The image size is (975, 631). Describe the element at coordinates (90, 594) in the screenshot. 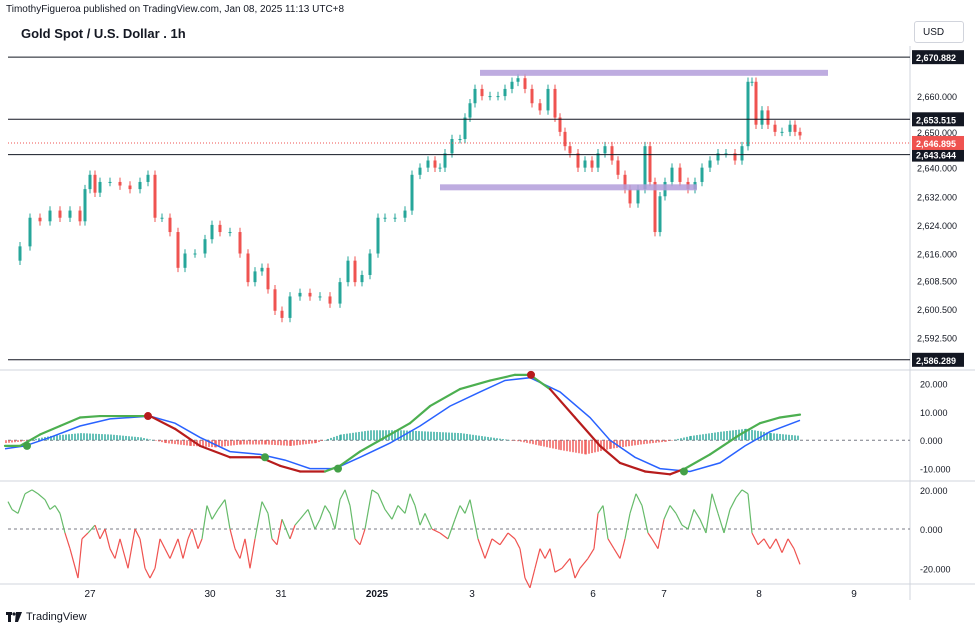

I see `time-tick-label: 27` at that location.